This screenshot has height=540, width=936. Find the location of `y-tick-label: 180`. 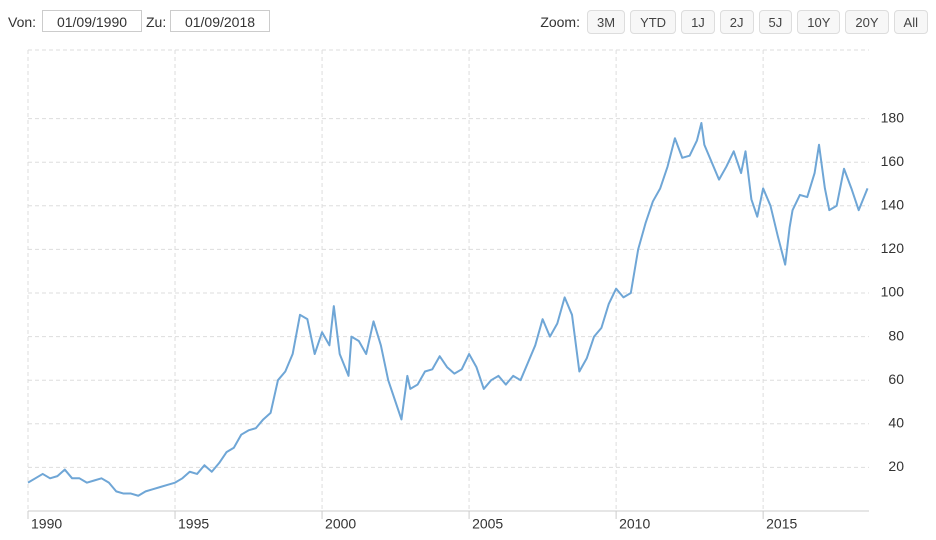

y-tick-label: 180 is located at coordinates (893, 117).